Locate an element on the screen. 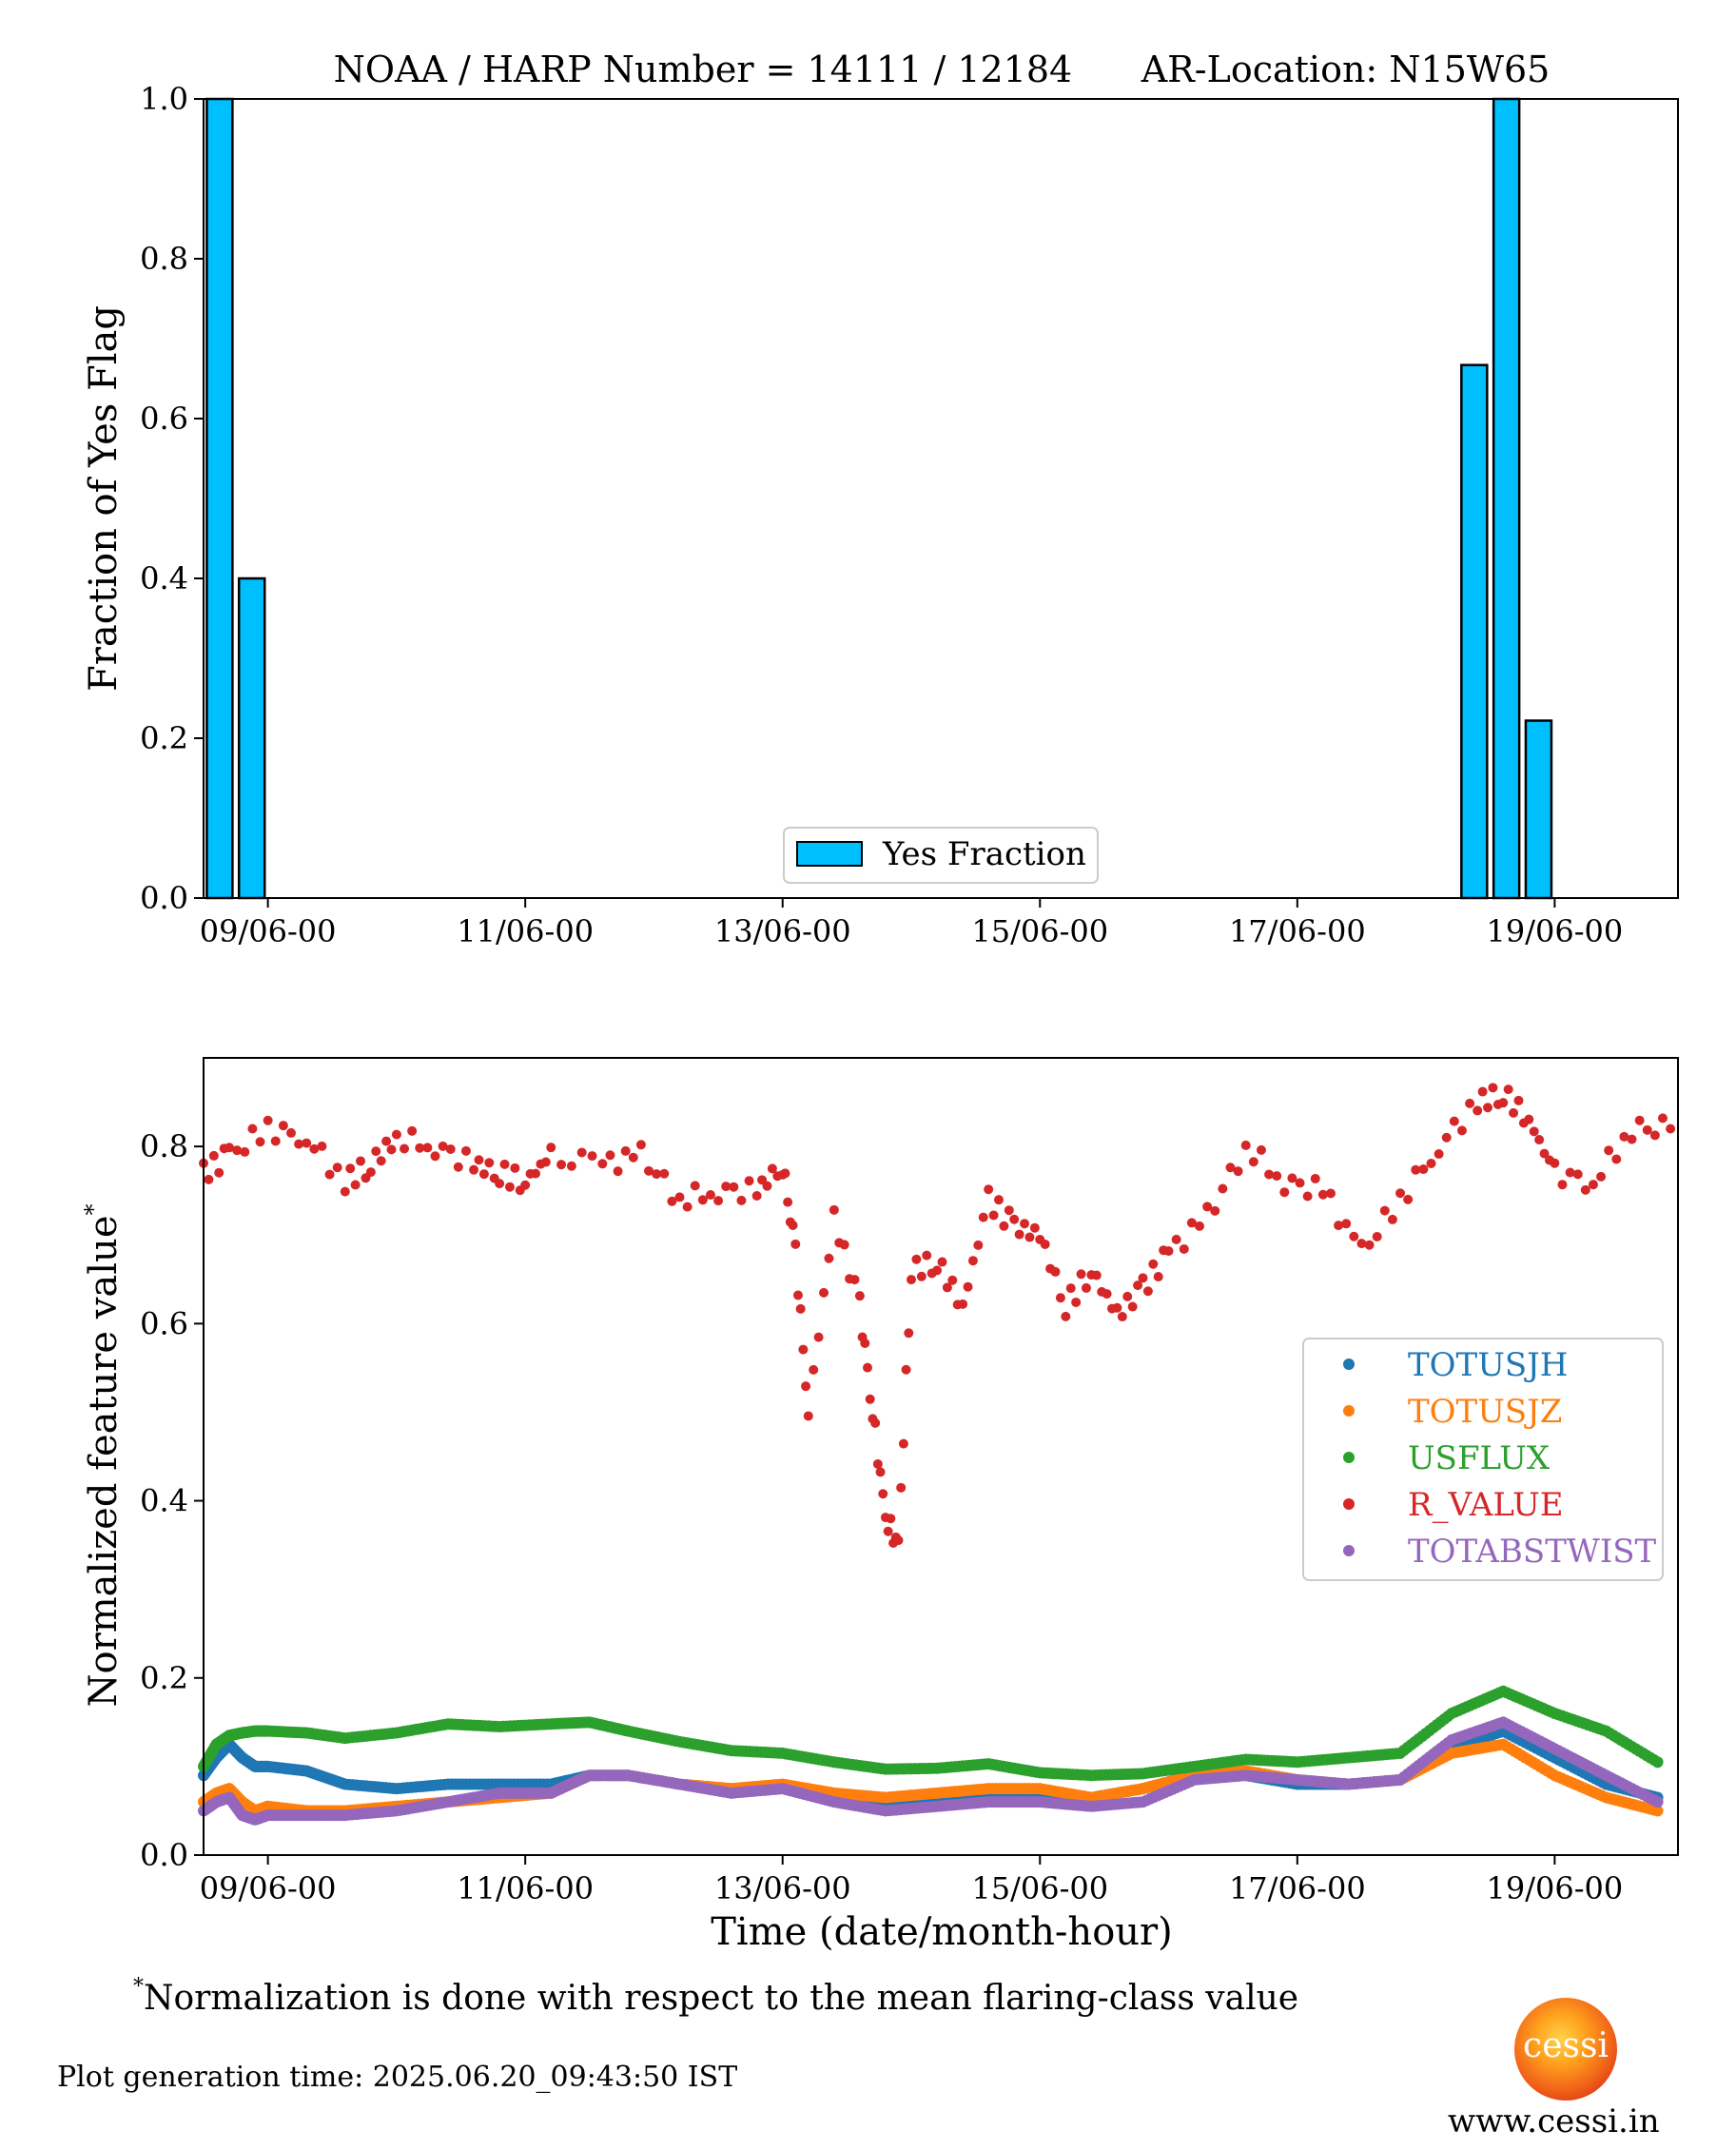 Image resolution: width=1736 pixels, height=2150 pixels. y-tick-label: 0.0 is located at coordinates (164, 1855).